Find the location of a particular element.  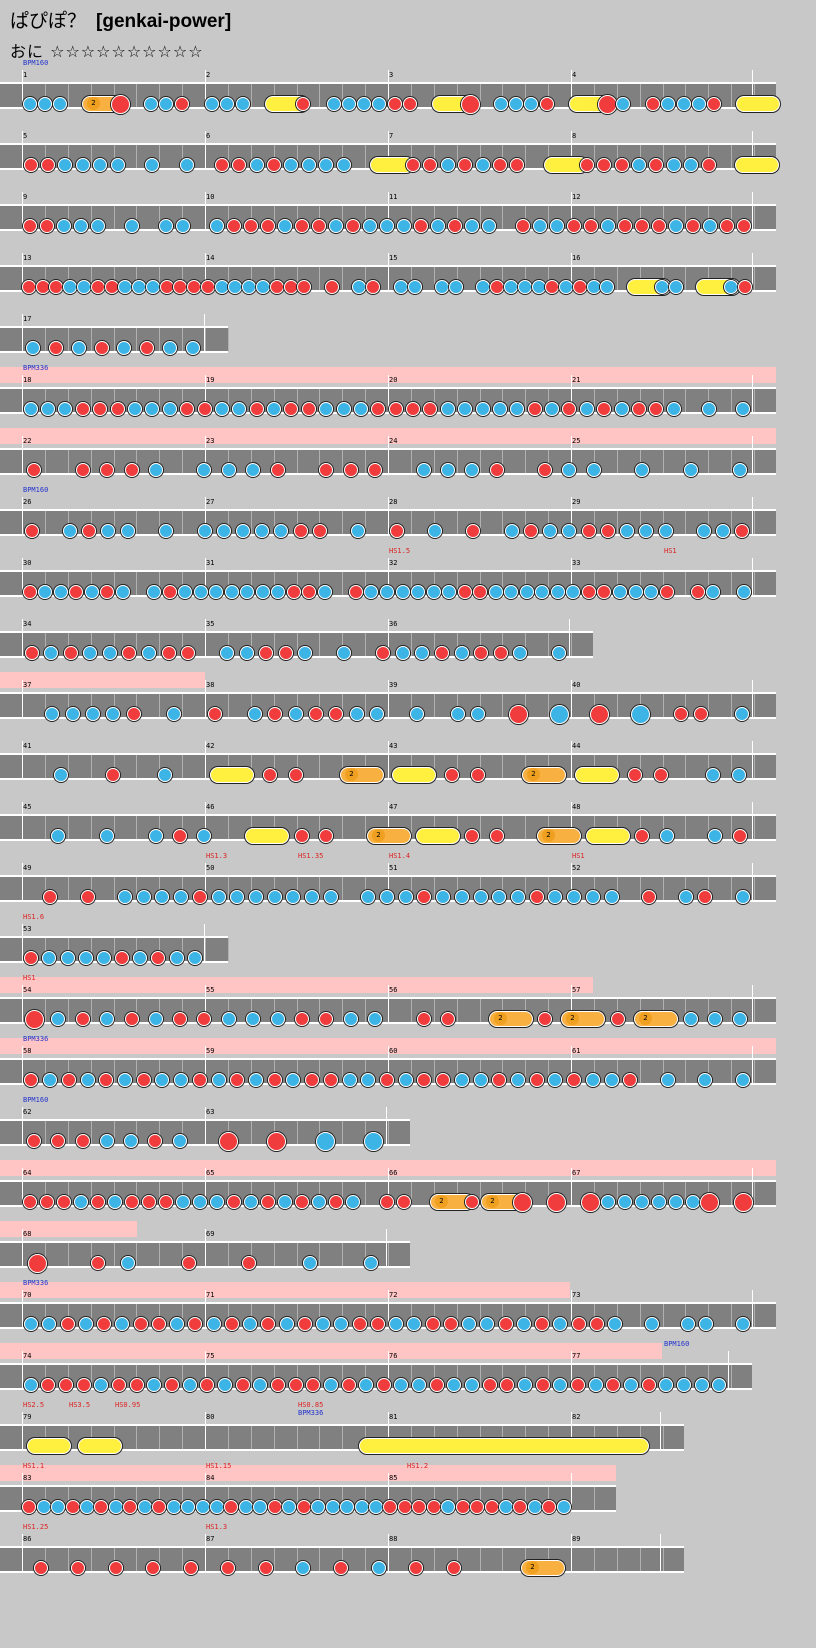

scroll-speed-label: HS1.3 is located at coordinates (217, 1527).